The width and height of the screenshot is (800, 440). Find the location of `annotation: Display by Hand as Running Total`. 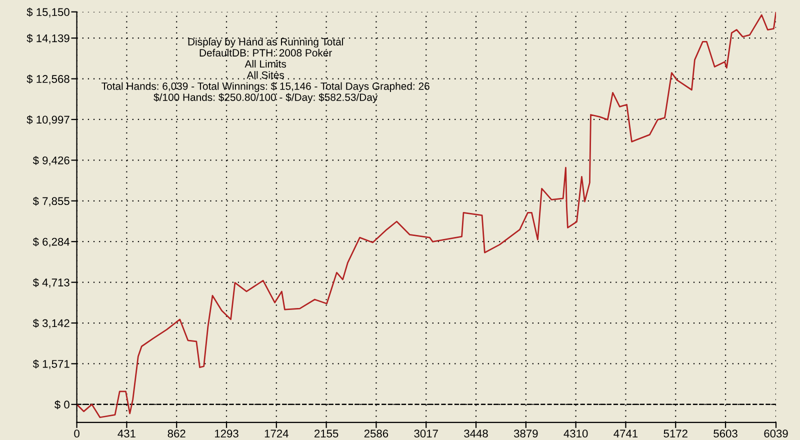

annotation: Display by Hand as Running Total is located at coordinates (265, 43).